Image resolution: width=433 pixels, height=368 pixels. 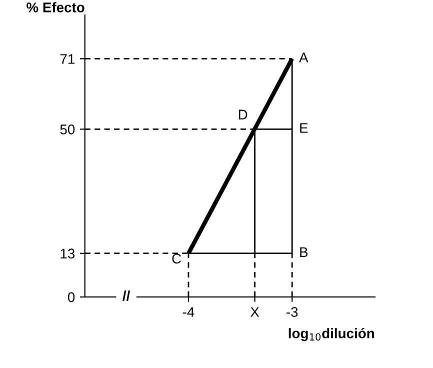 What do you see at coordinates (303, 57) in the screenshot?
I see `annotation: A` at bounding box center [303, 57].